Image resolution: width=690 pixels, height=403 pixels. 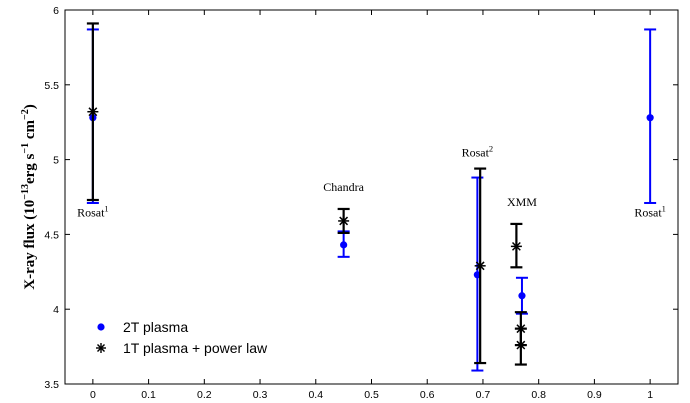 I want to click on annotation-rosat-right: Rosat1, so click(x=650, y=211).